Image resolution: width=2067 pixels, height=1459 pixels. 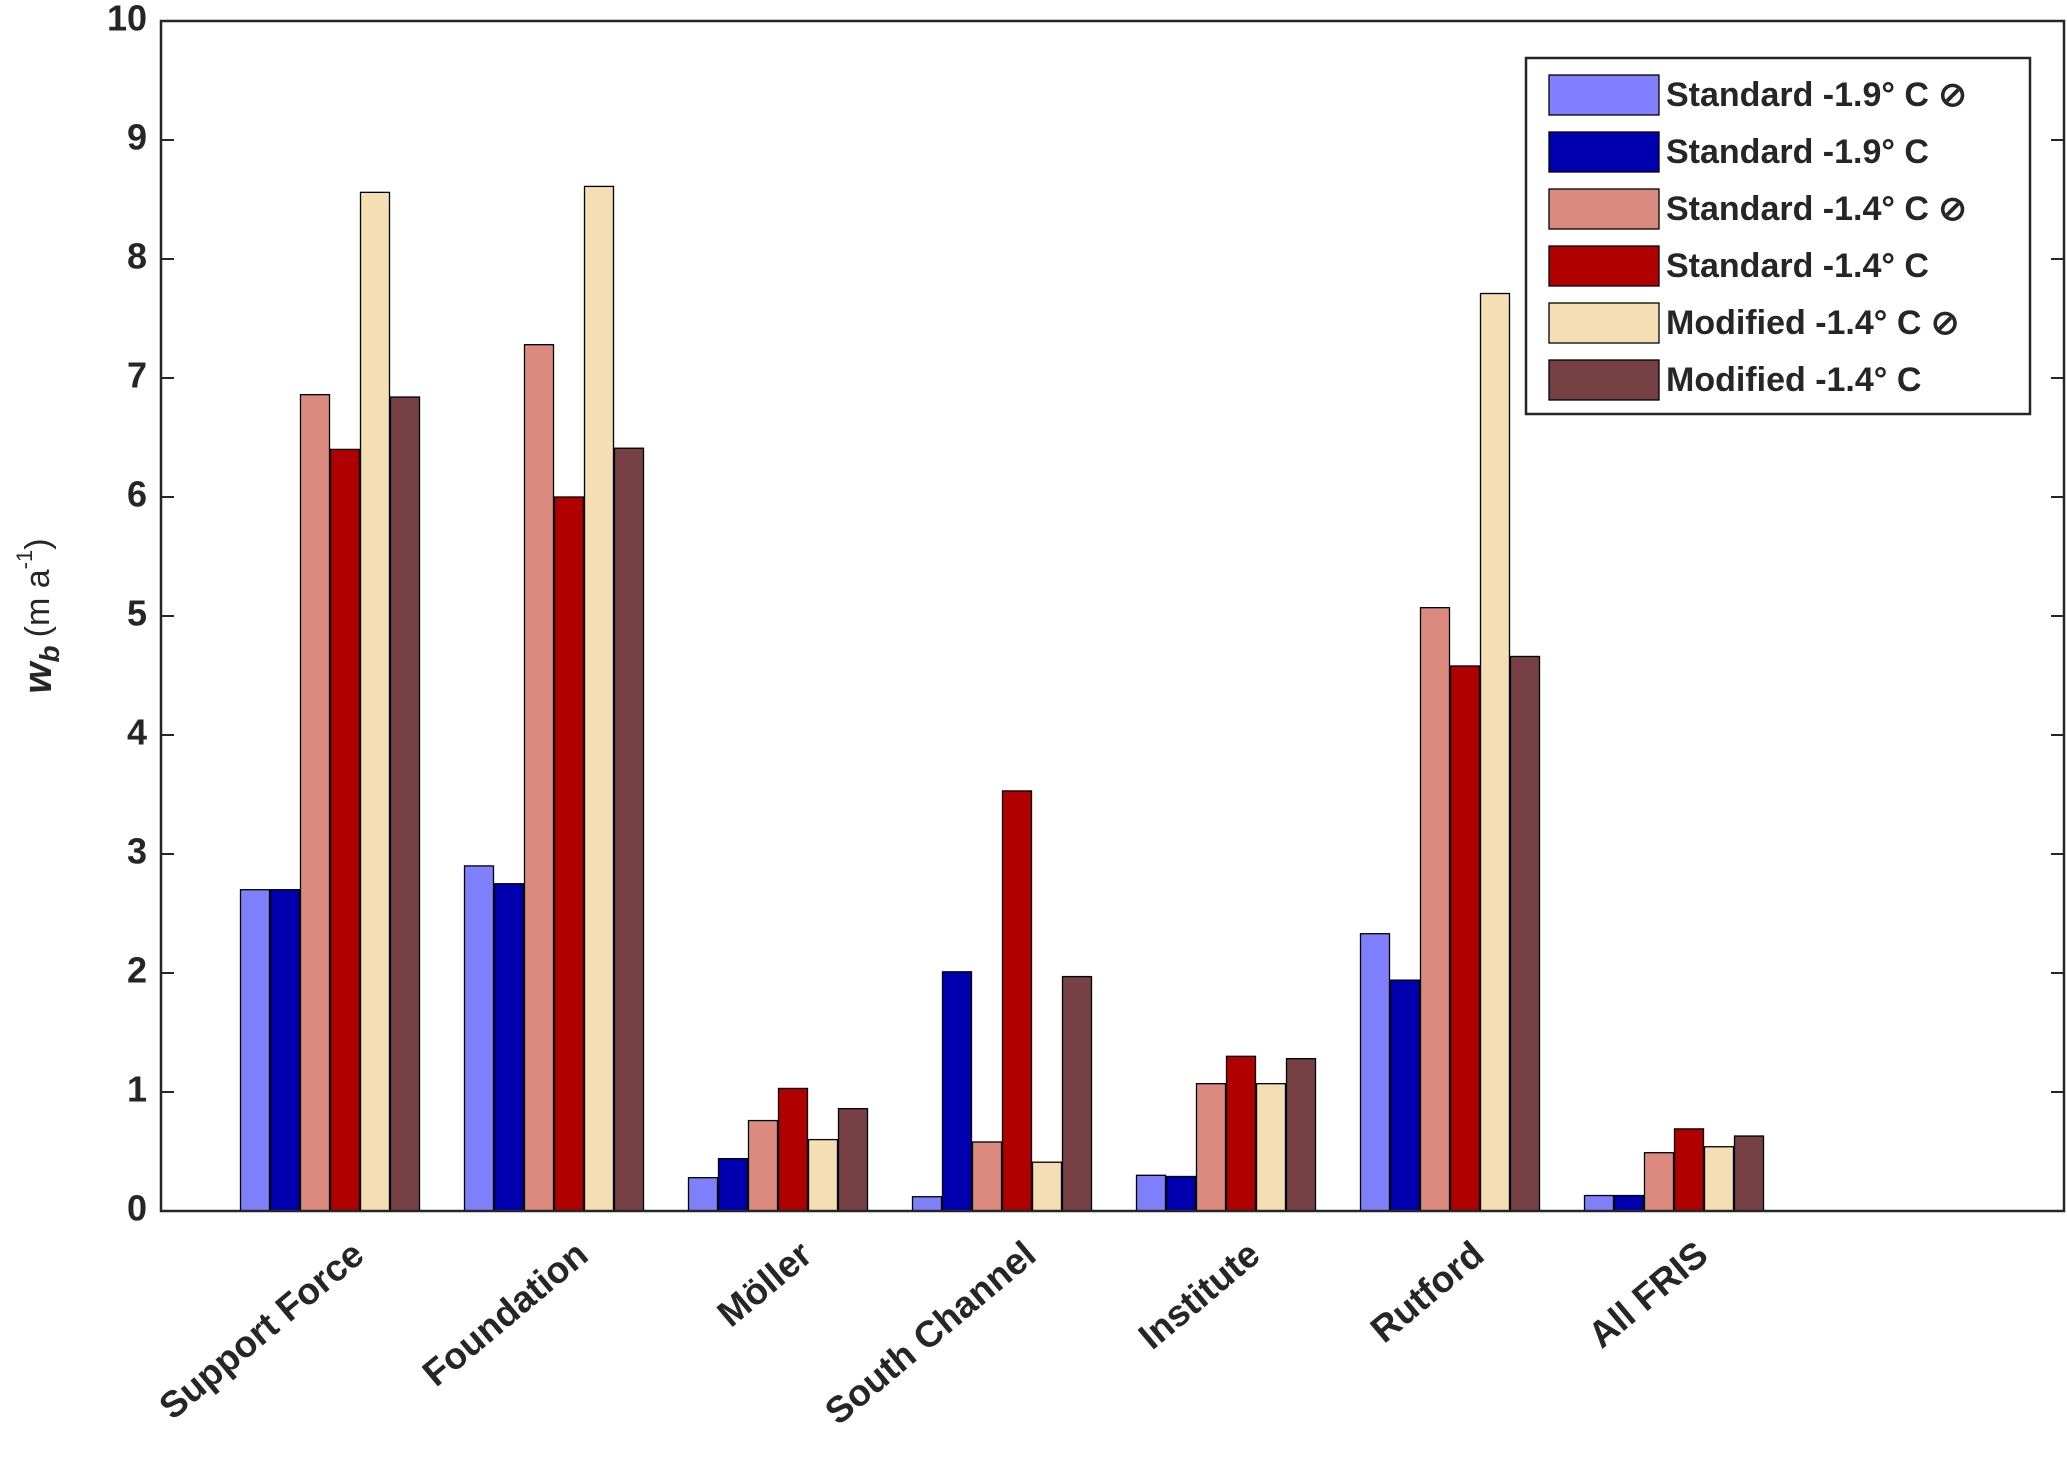 I want to click on y-tick-label: 2, so click(x=137, y=970).